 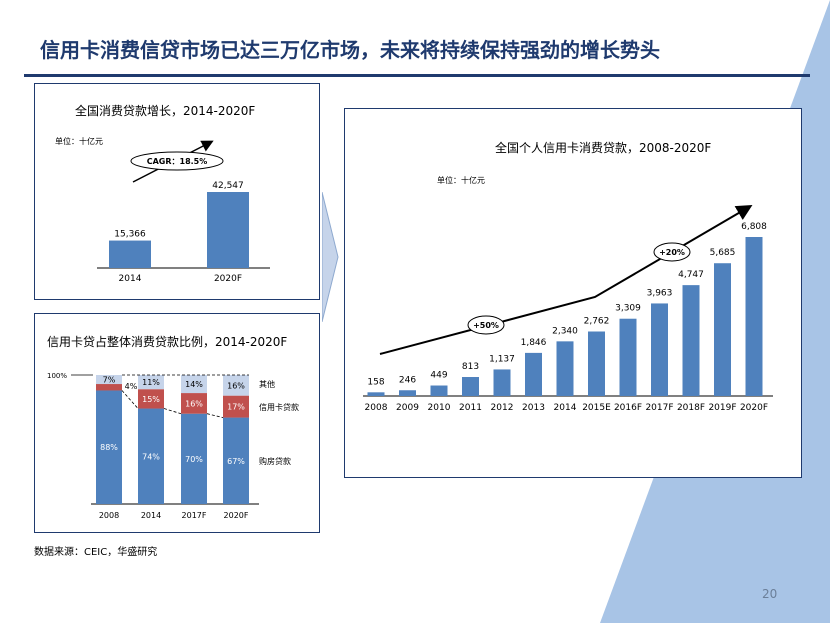 I want to click on chart3-tick-label: 2017F, so click(x=194, y=515).